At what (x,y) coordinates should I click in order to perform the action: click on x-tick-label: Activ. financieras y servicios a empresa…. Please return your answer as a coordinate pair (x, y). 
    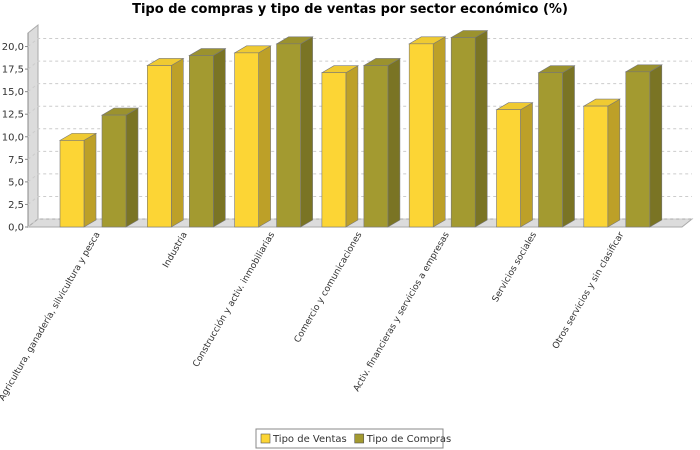
    Looking at the image, I should click on (402, 311).